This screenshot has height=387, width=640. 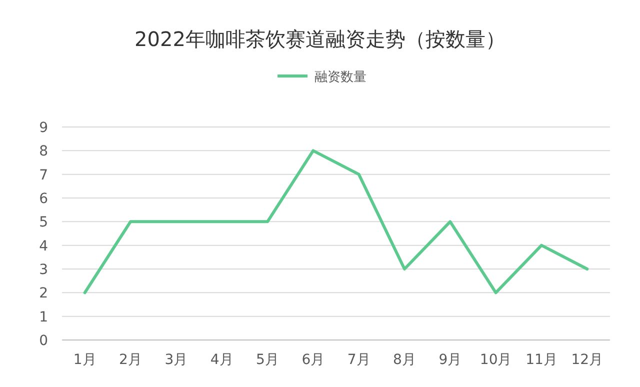 What do you see at coordinates (320, 39) in the screenshot?
I see `chart-title: 2022年咖啡茶饮赛道融资走势（按数量）` at bounding box center [320, 39].